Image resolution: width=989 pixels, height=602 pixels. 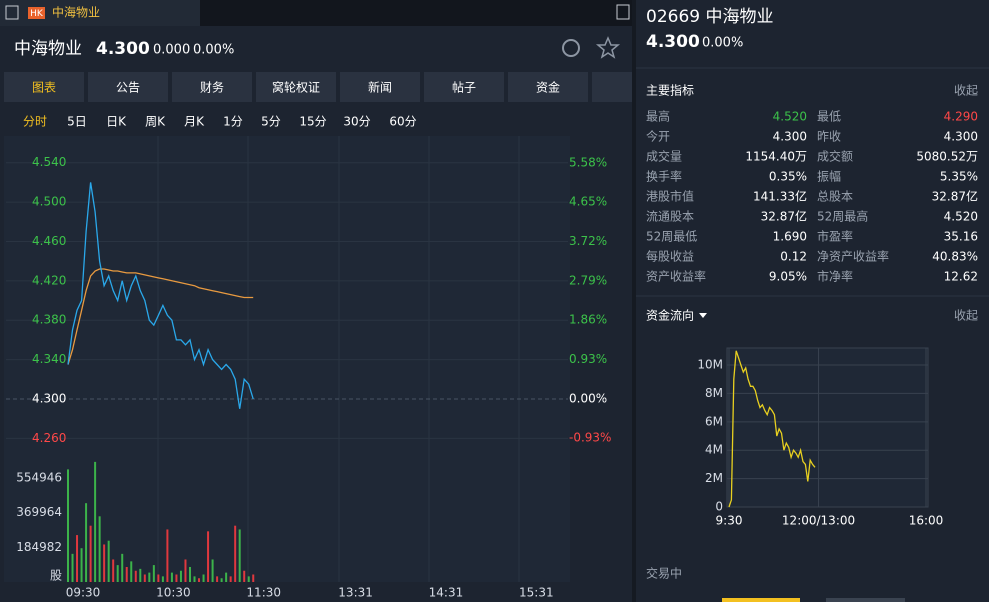 What do you see at coordinates (49, 280) in the screenshot?
I see `y-tick-label: 4.420` at bounding box center [49, 280].